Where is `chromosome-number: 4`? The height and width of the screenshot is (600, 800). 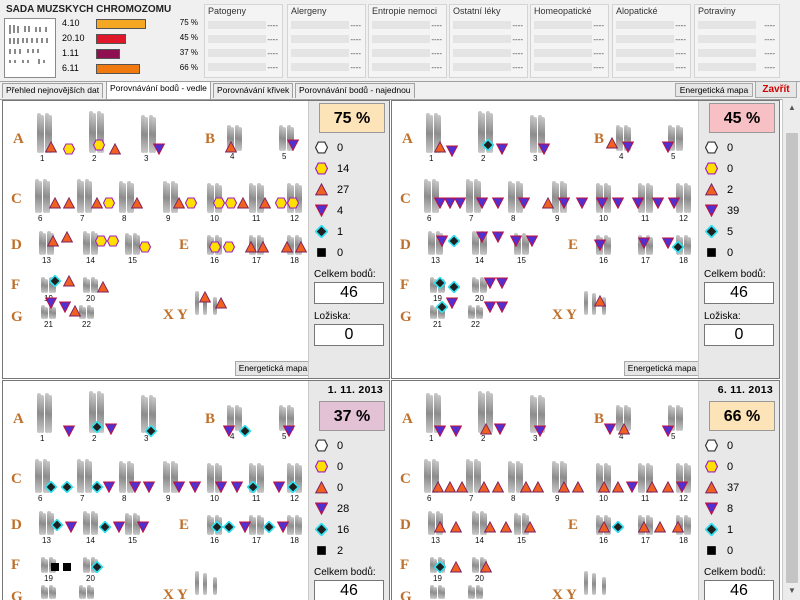
chromosome-number: 4 is located at coordinates (621, 436).